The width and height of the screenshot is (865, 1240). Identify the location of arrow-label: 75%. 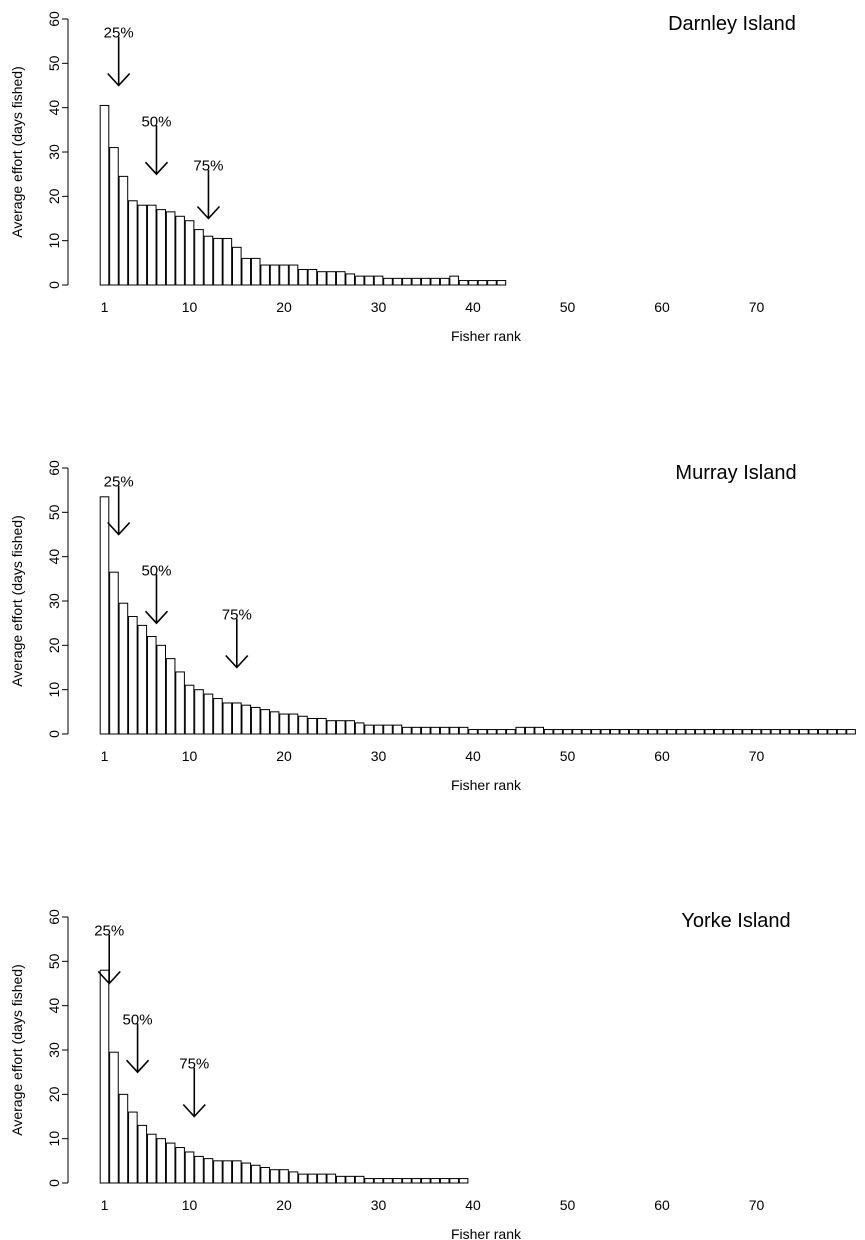
(194, 1064).